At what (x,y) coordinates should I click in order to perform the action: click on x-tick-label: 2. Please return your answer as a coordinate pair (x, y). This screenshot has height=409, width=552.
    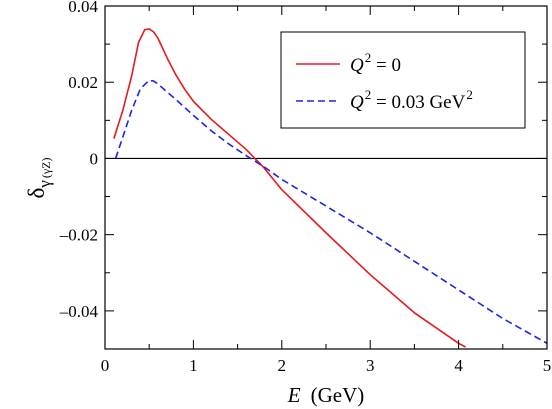
    Looking at the image, I should click on (282, 365).